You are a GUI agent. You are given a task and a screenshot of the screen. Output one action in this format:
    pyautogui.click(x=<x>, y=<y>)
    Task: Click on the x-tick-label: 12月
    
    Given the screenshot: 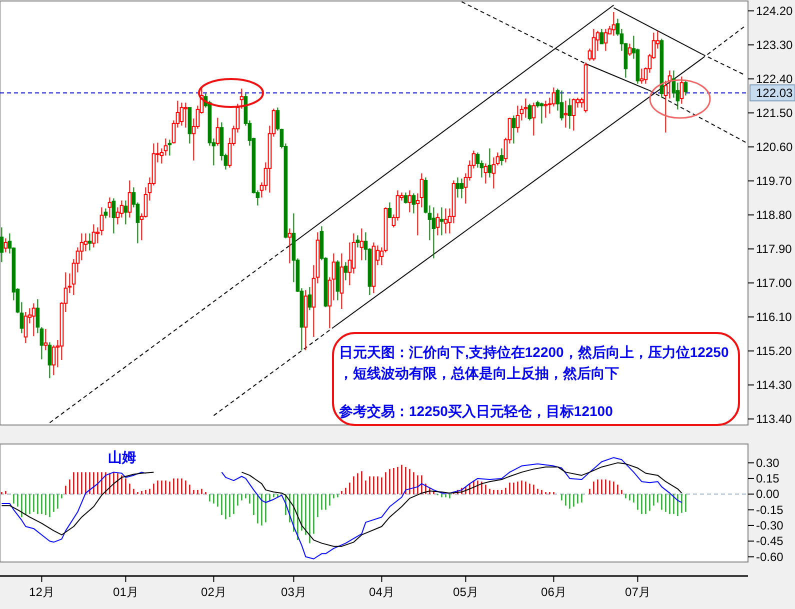 What is the action you would take?
    pyautogui.click(x=41, y=592)
    